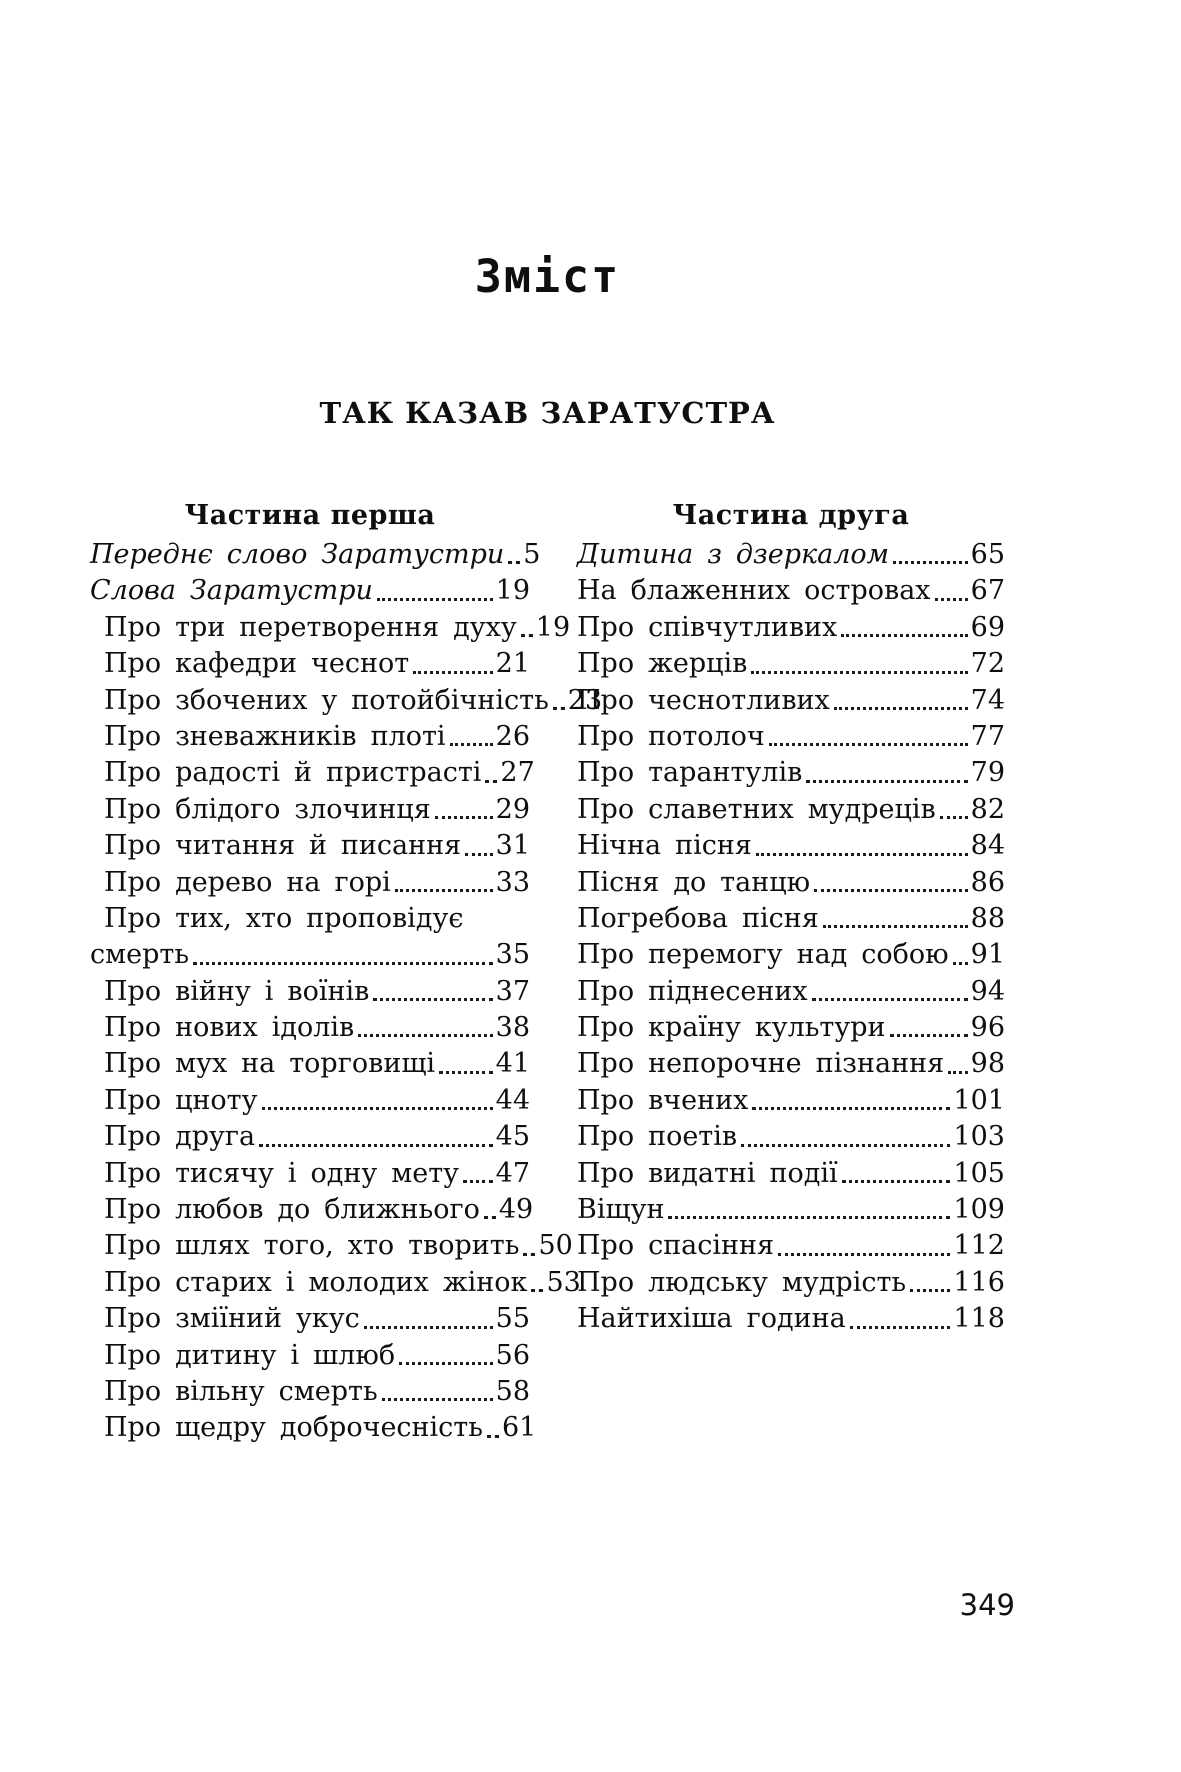 Image resolution: width=1181 pixels, height=1772 pixels. Describe the element at coordinates (703, 700) in the screenshot. I see `toc-entry-title: Про чеснотливих` at that location.